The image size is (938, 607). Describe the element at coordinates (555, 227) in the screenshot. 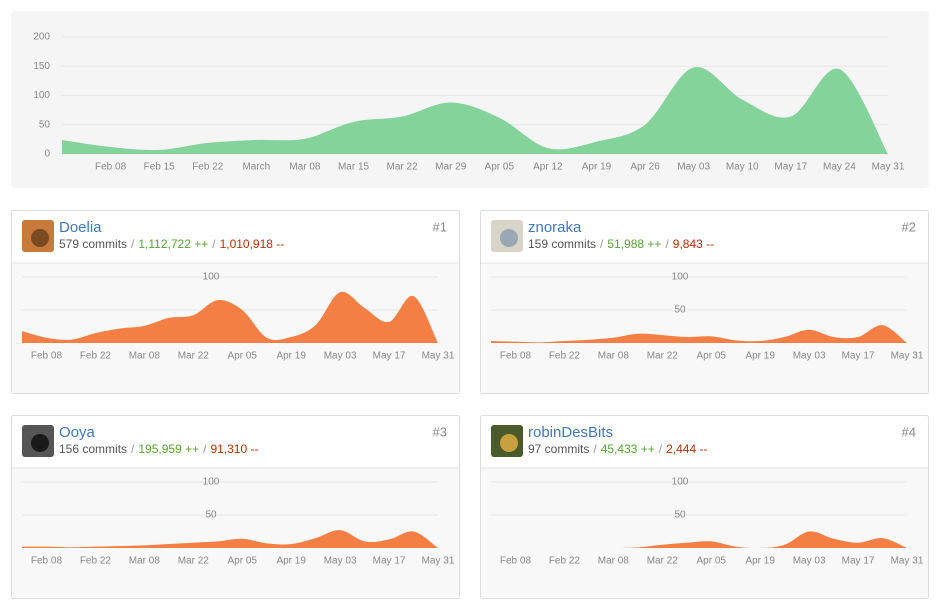

I see `contributor-name: znoraka` at that location.